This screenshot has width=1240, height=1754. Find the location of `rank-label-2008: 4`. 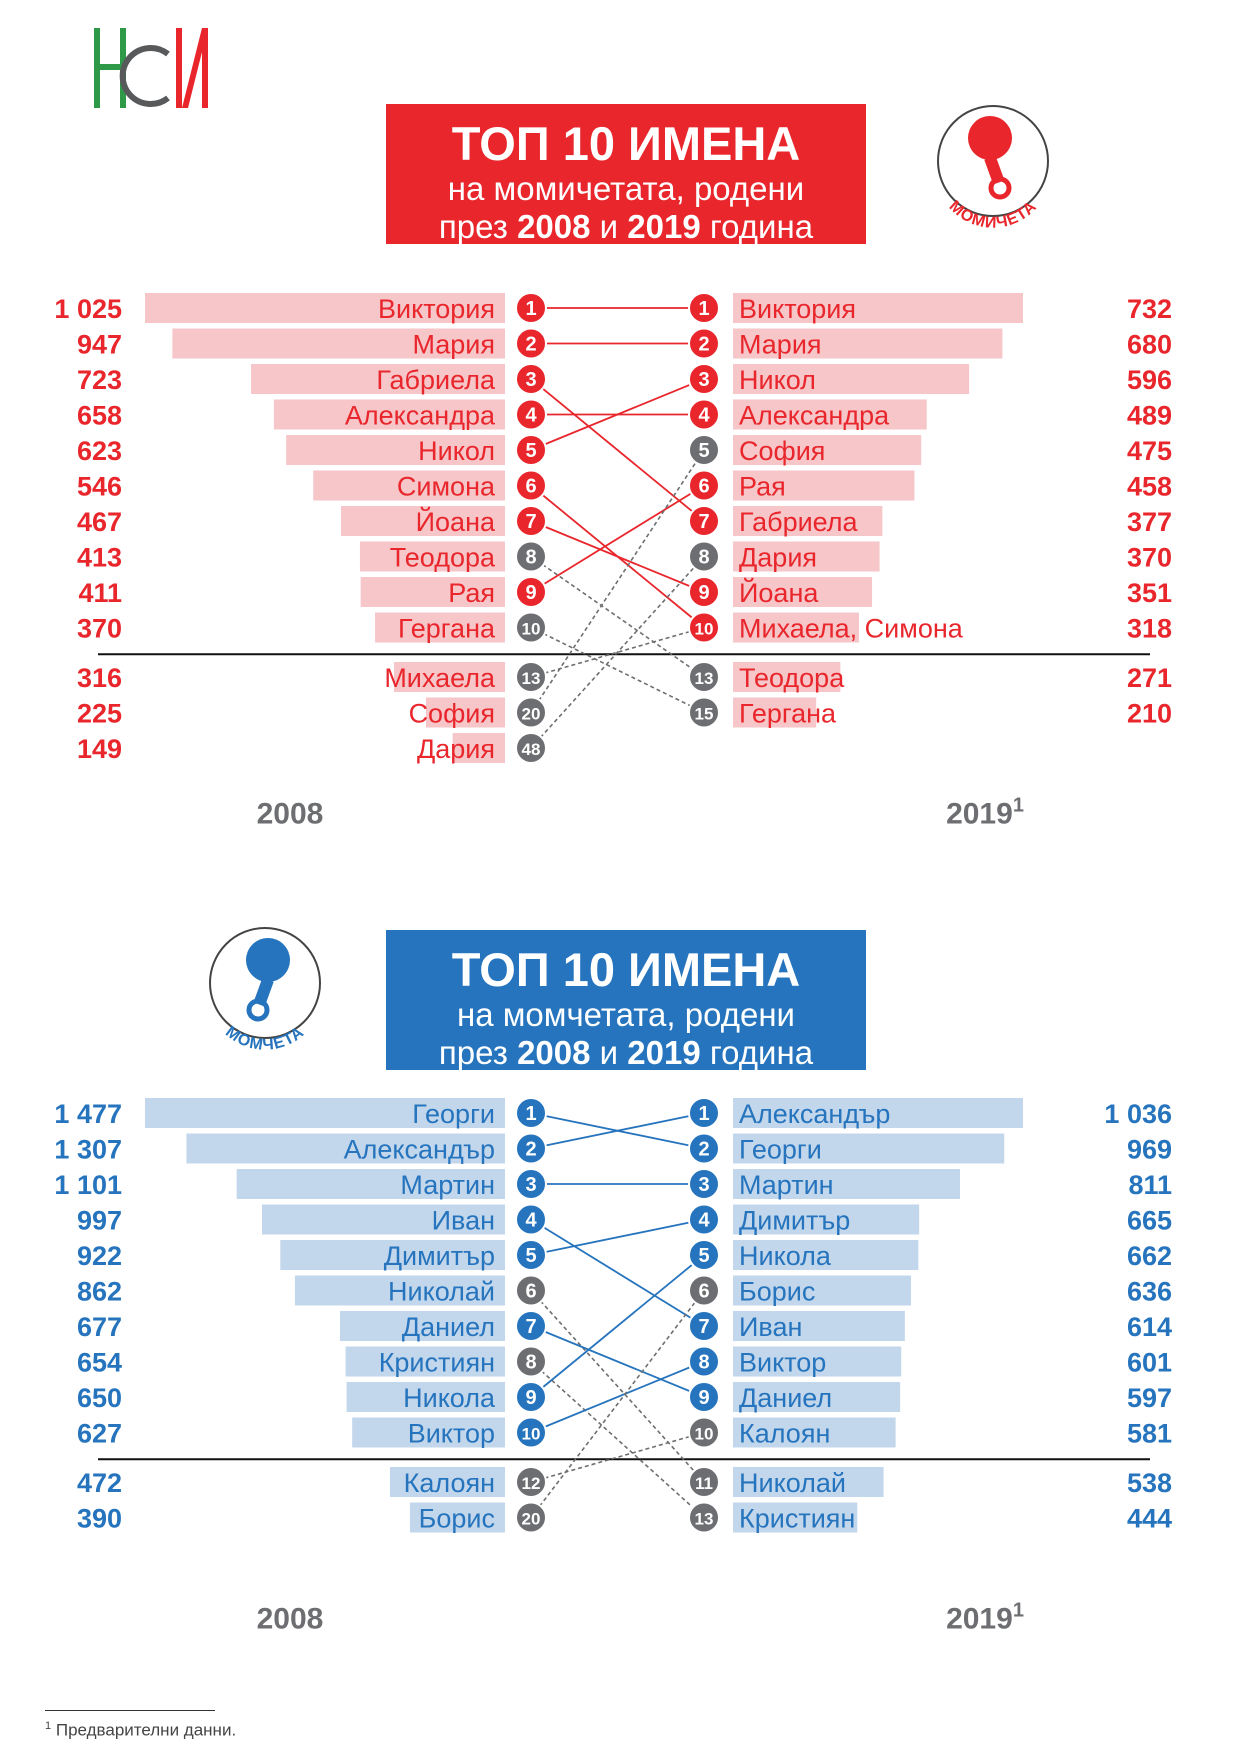

rank-label-2008: 4 is located at coordinates (531, 1221).